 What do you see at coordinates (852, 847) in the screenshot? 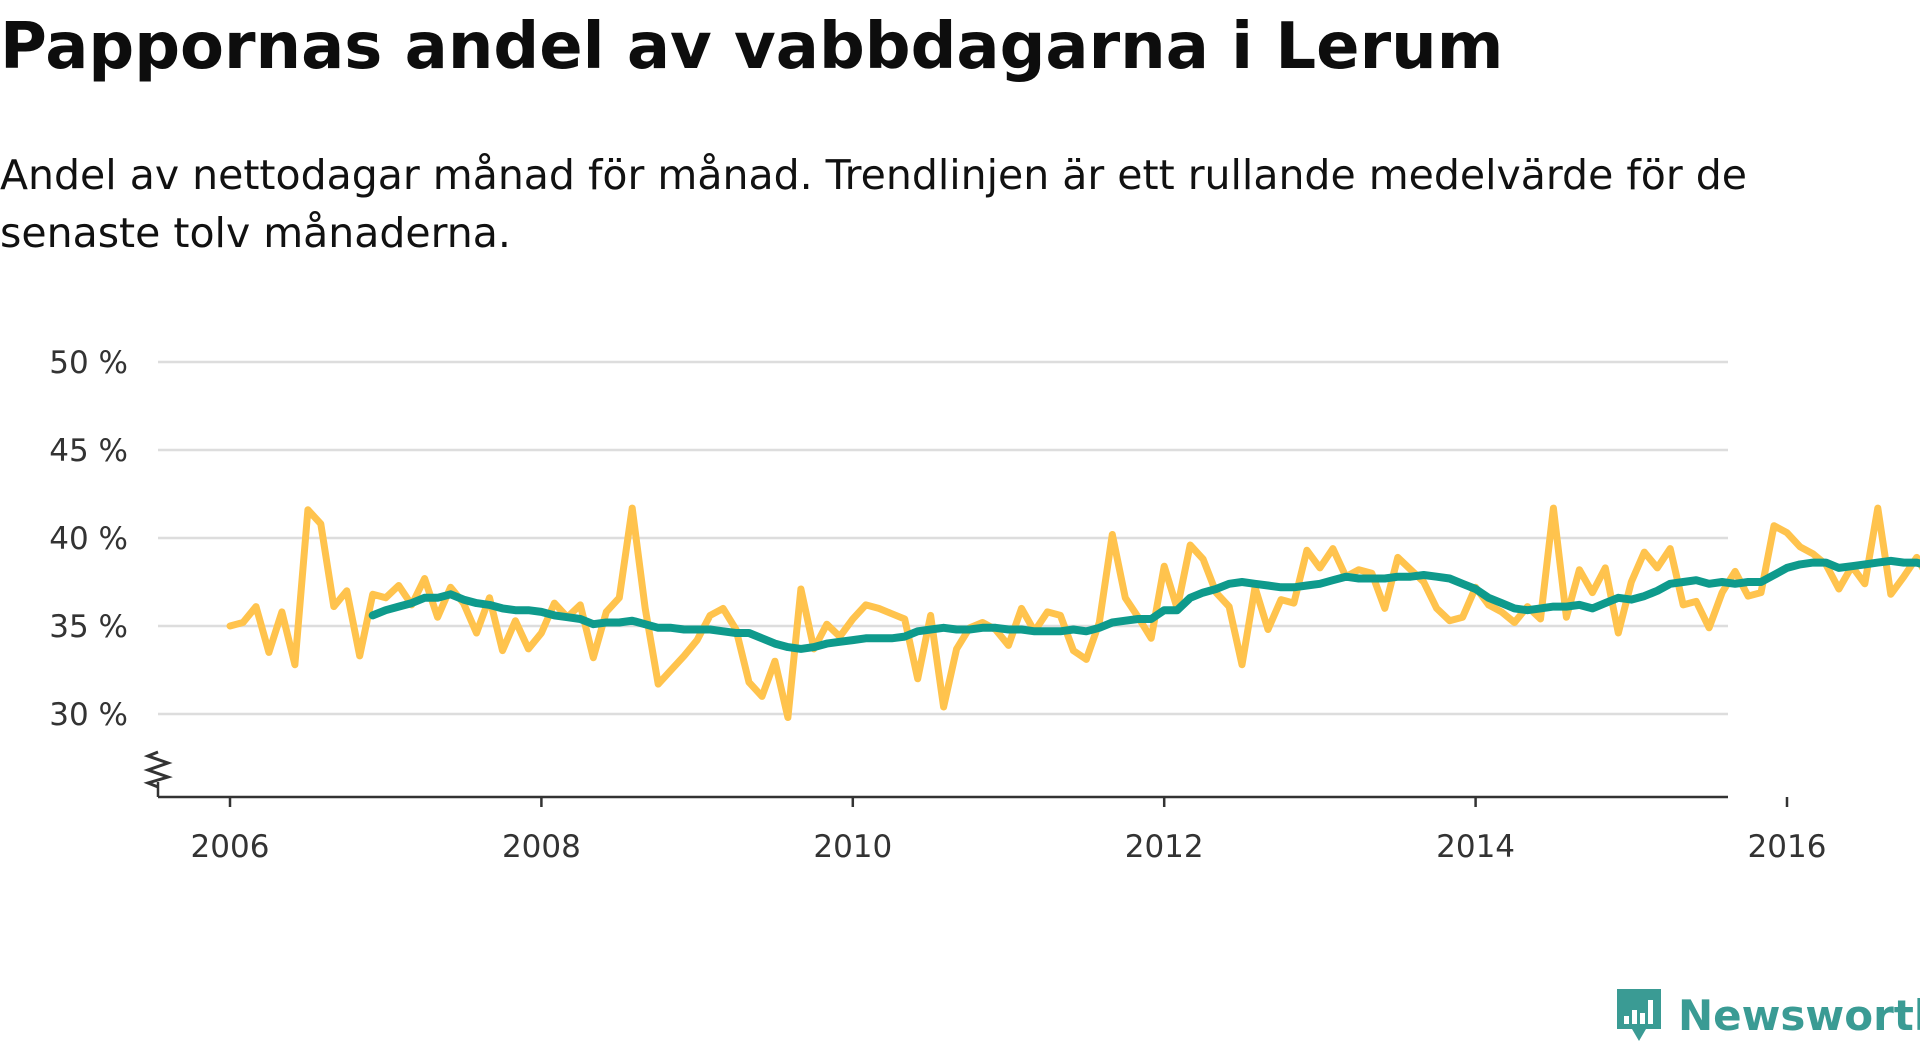
I see `x-tick-label: 2010` at bounding box center [852, 847].